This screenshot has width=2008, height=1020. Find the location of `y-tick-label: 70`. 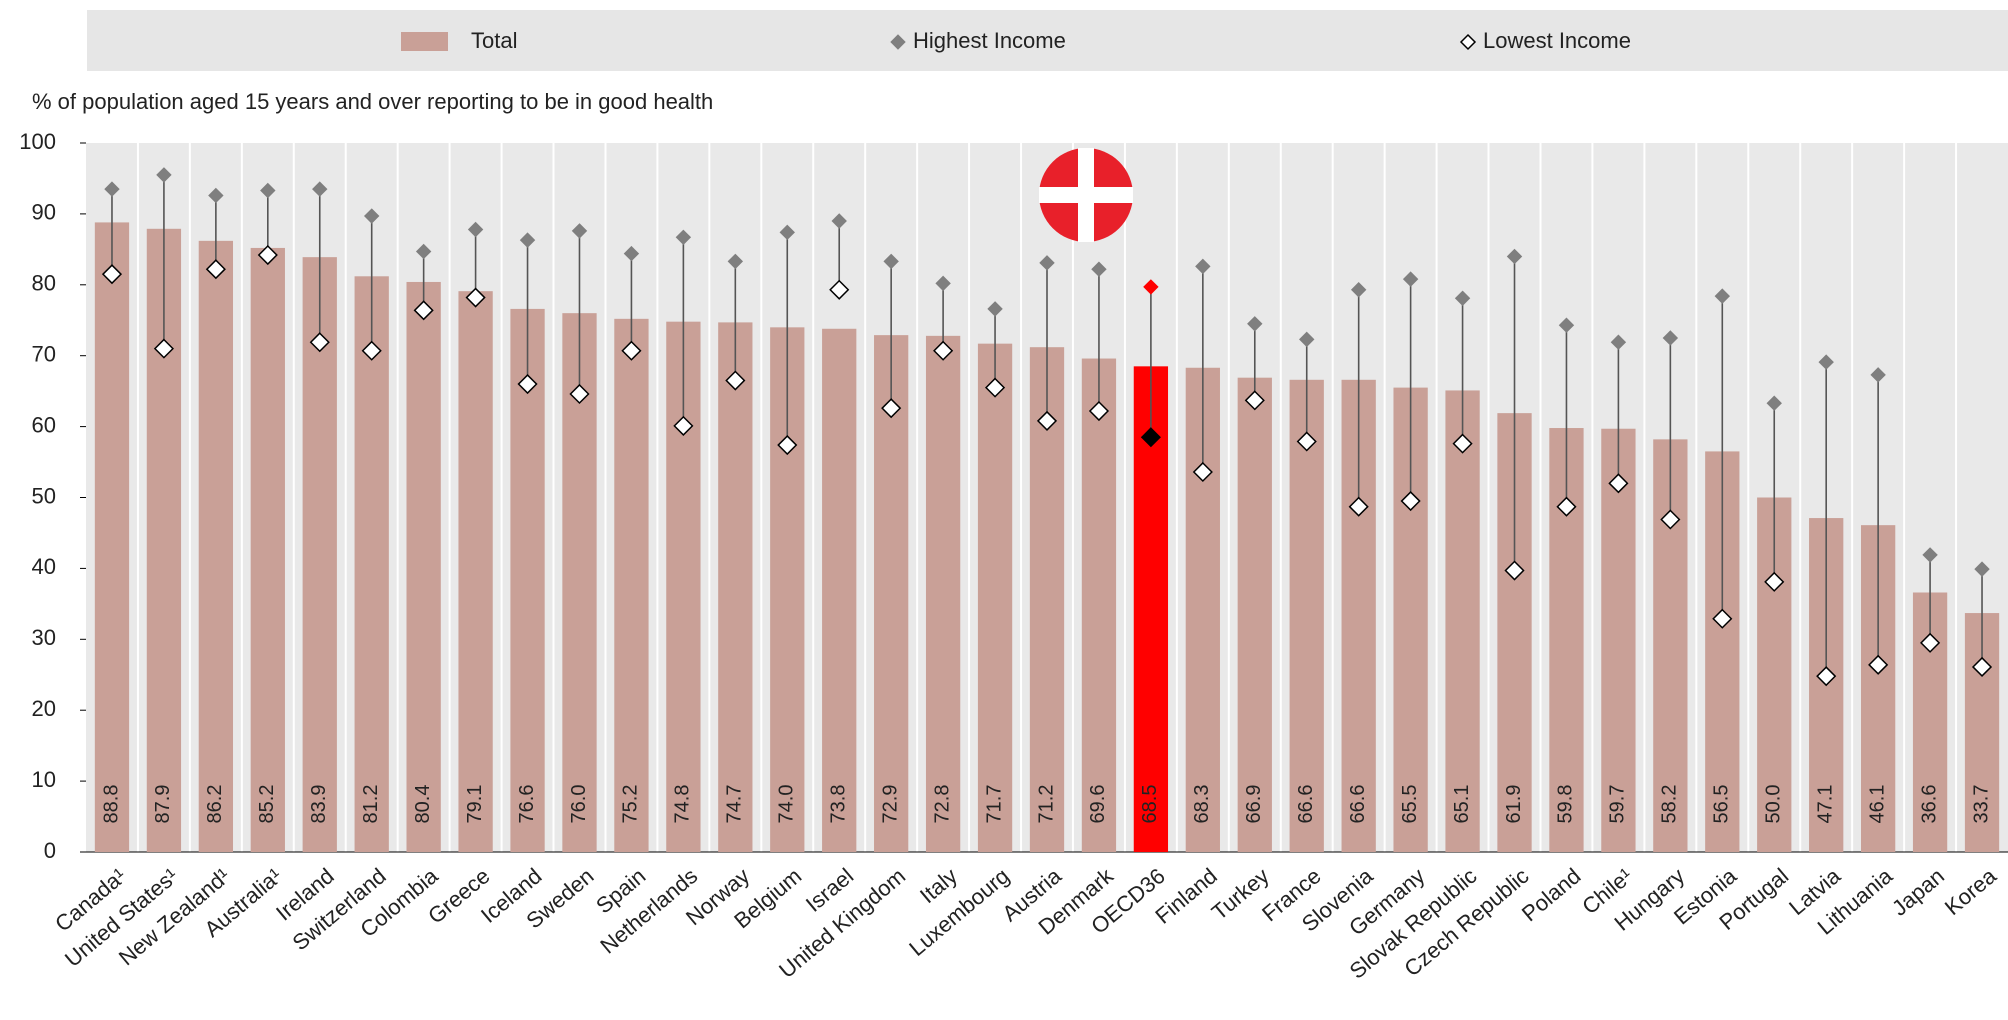

y-tick-label: 70 is located at coordinates (44, 354).